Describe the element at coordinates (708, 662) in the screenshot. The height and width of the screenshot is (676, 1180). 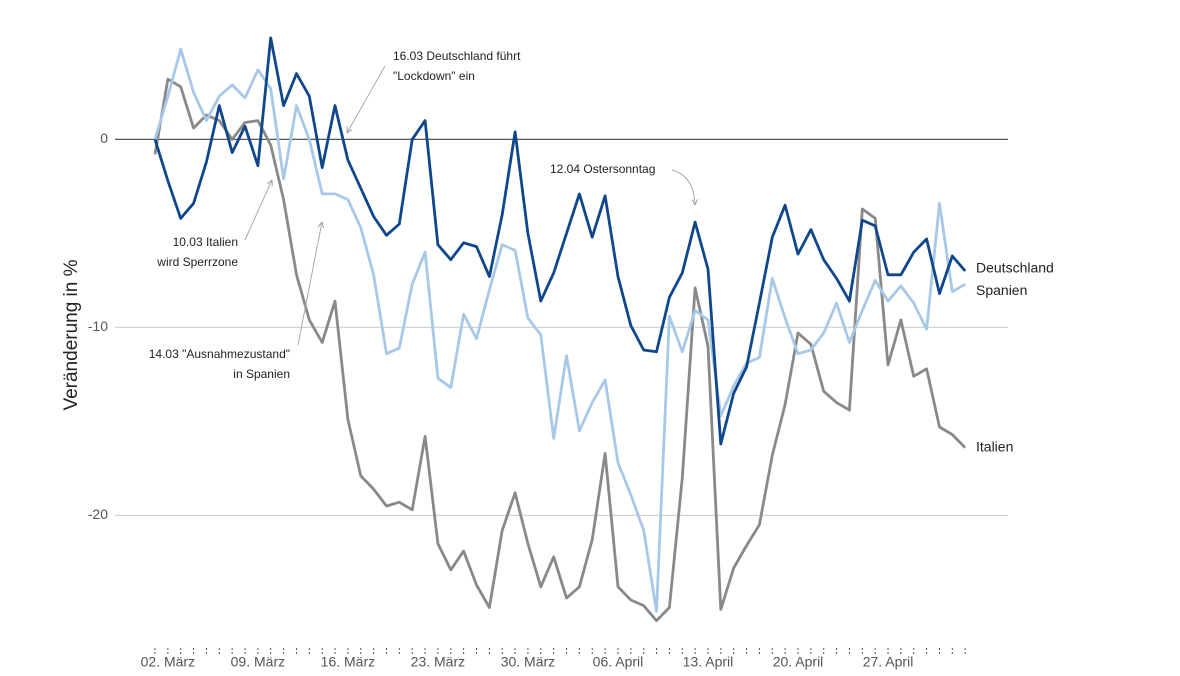
I see `x-tick-label: 13. April` at that location.